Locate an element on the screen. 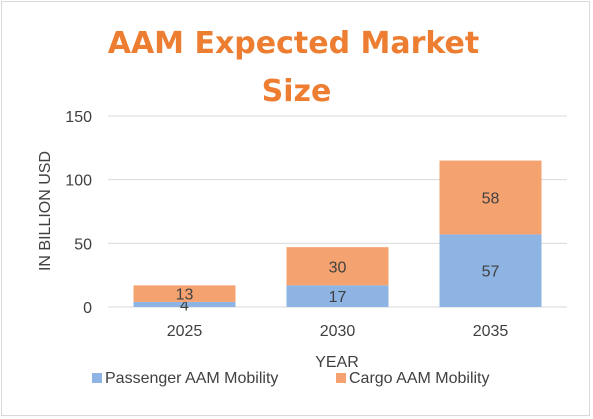 This screenshot has width=593, height=419. bar-2035-cargo is located at coordinates (490, 197).